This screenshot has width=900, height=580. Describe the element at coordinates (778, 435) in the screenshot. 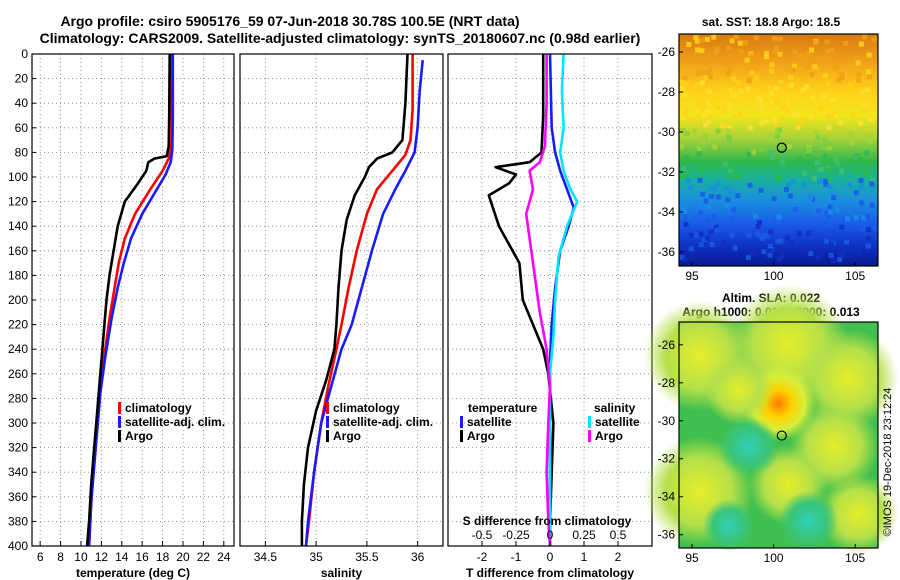

I see `sla-map-frame` at that location.